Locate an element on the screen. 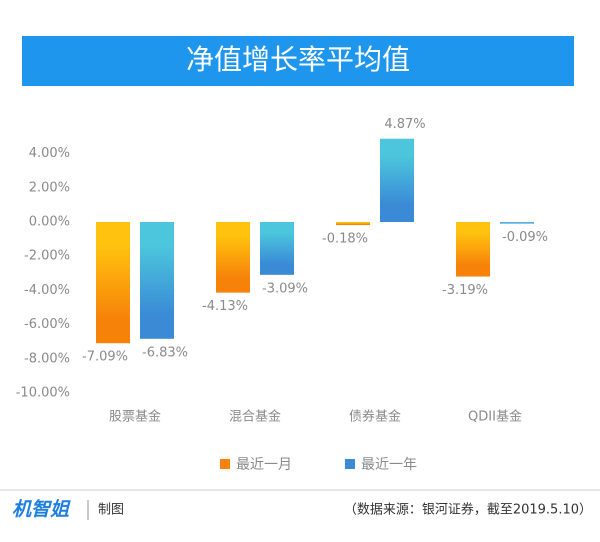 This screenshot has width=600, height=542. legend-label: 最近一月 is located at coordinates (264, 465).